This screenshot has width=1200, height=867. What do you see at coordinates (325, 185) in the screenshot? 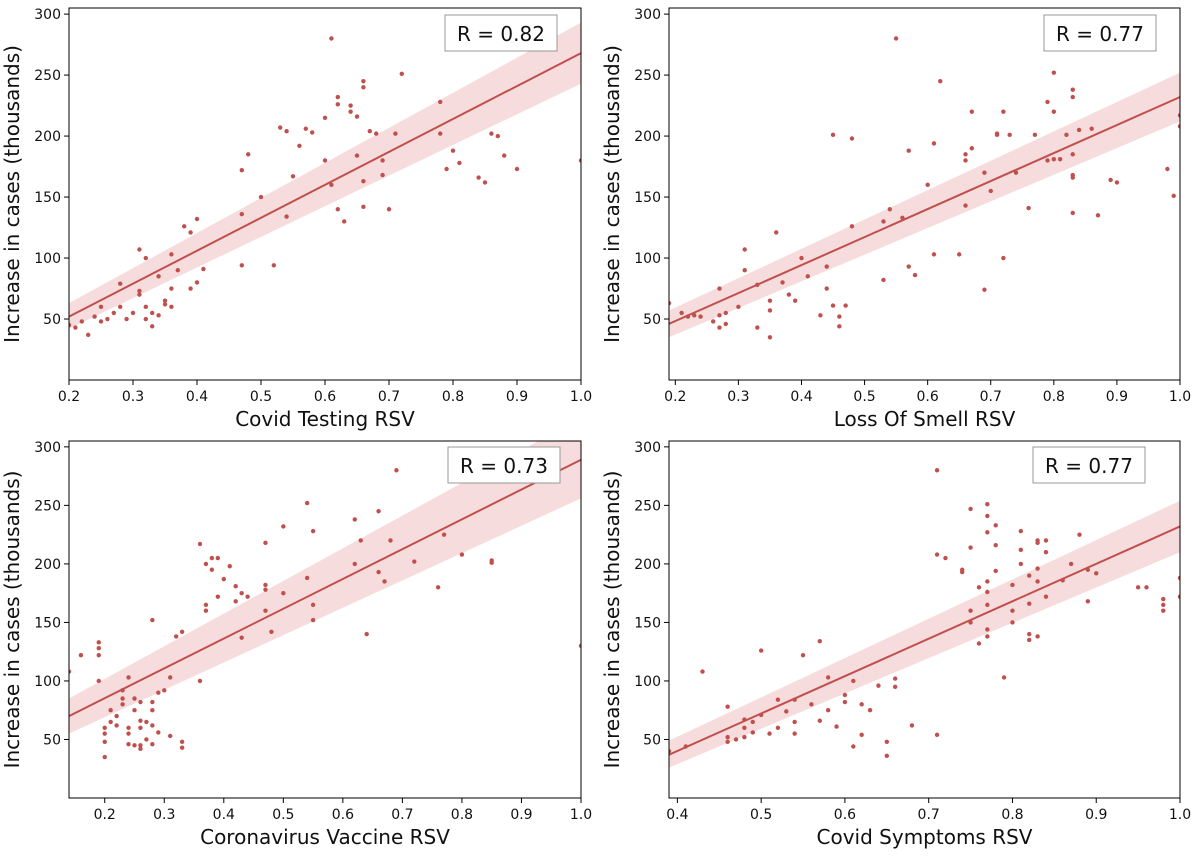
I see `regression-line` at bounding box center [325, 185].